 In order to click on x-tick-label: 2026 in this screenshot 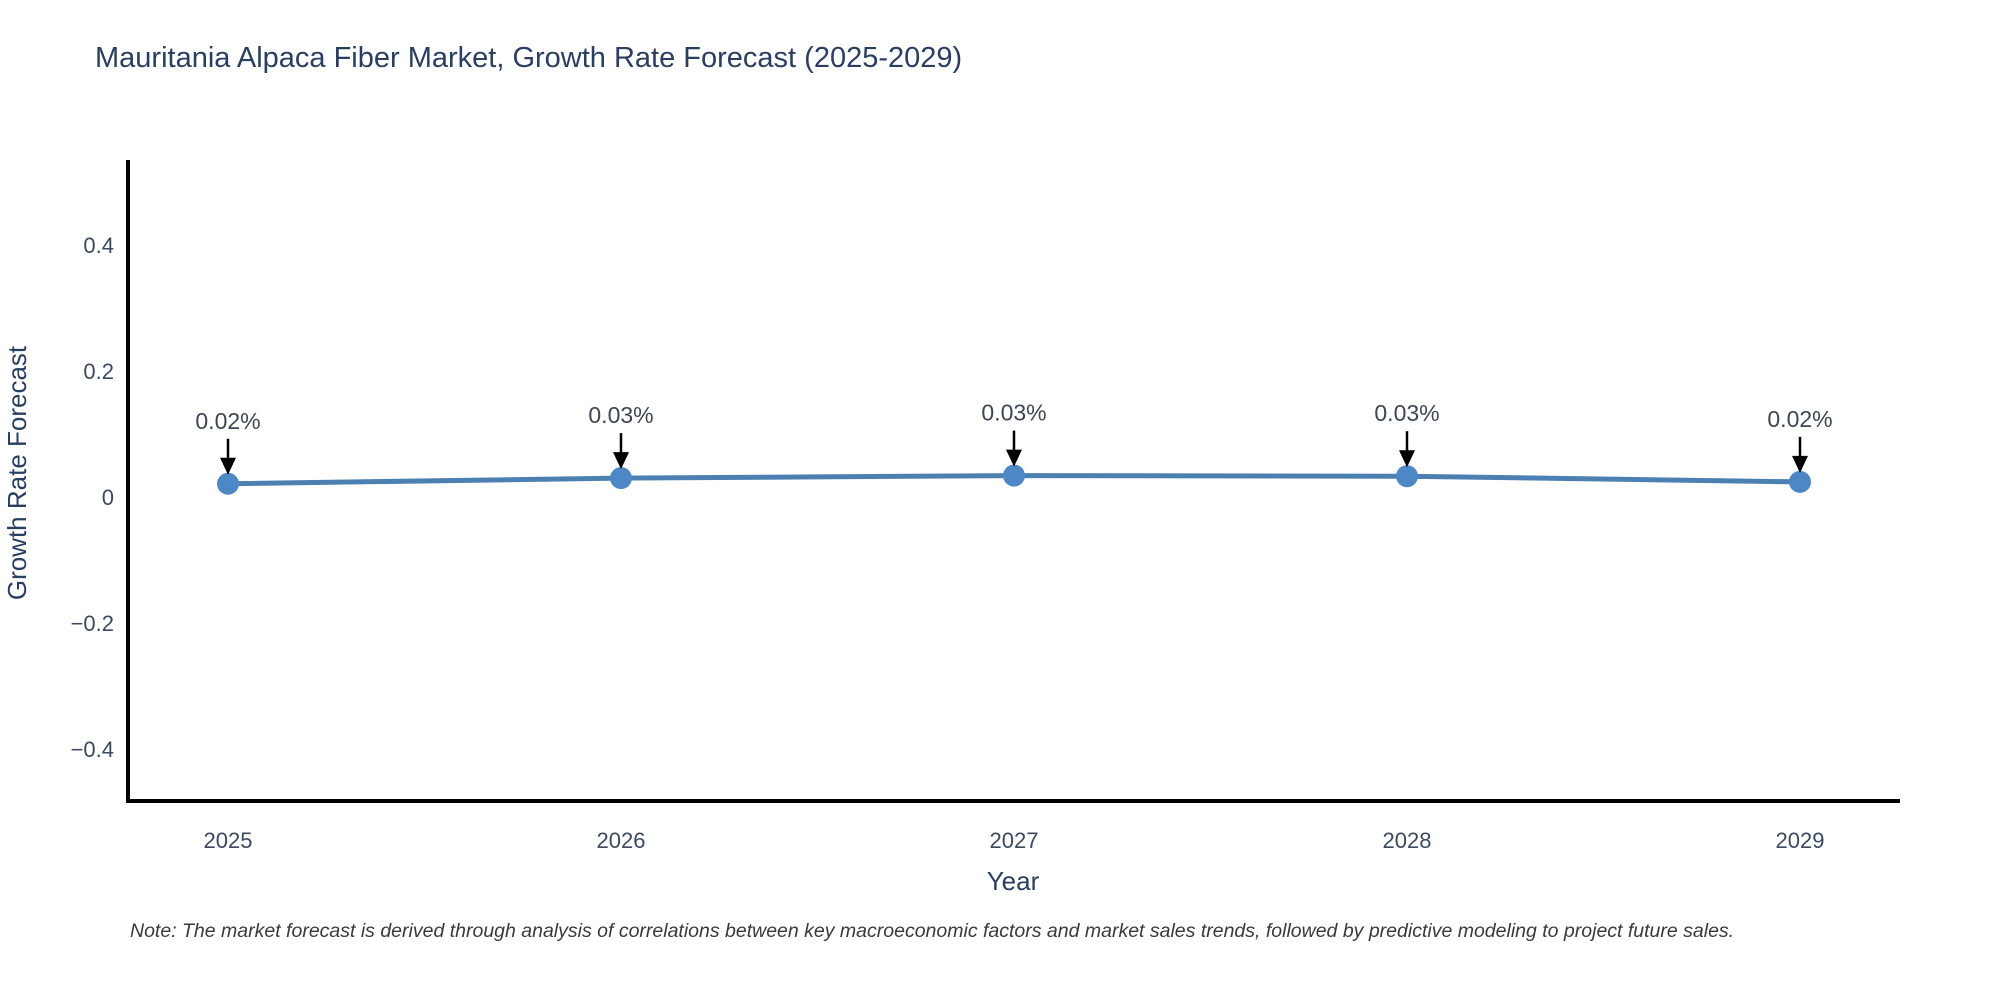, I will do `click(621, 840)`.